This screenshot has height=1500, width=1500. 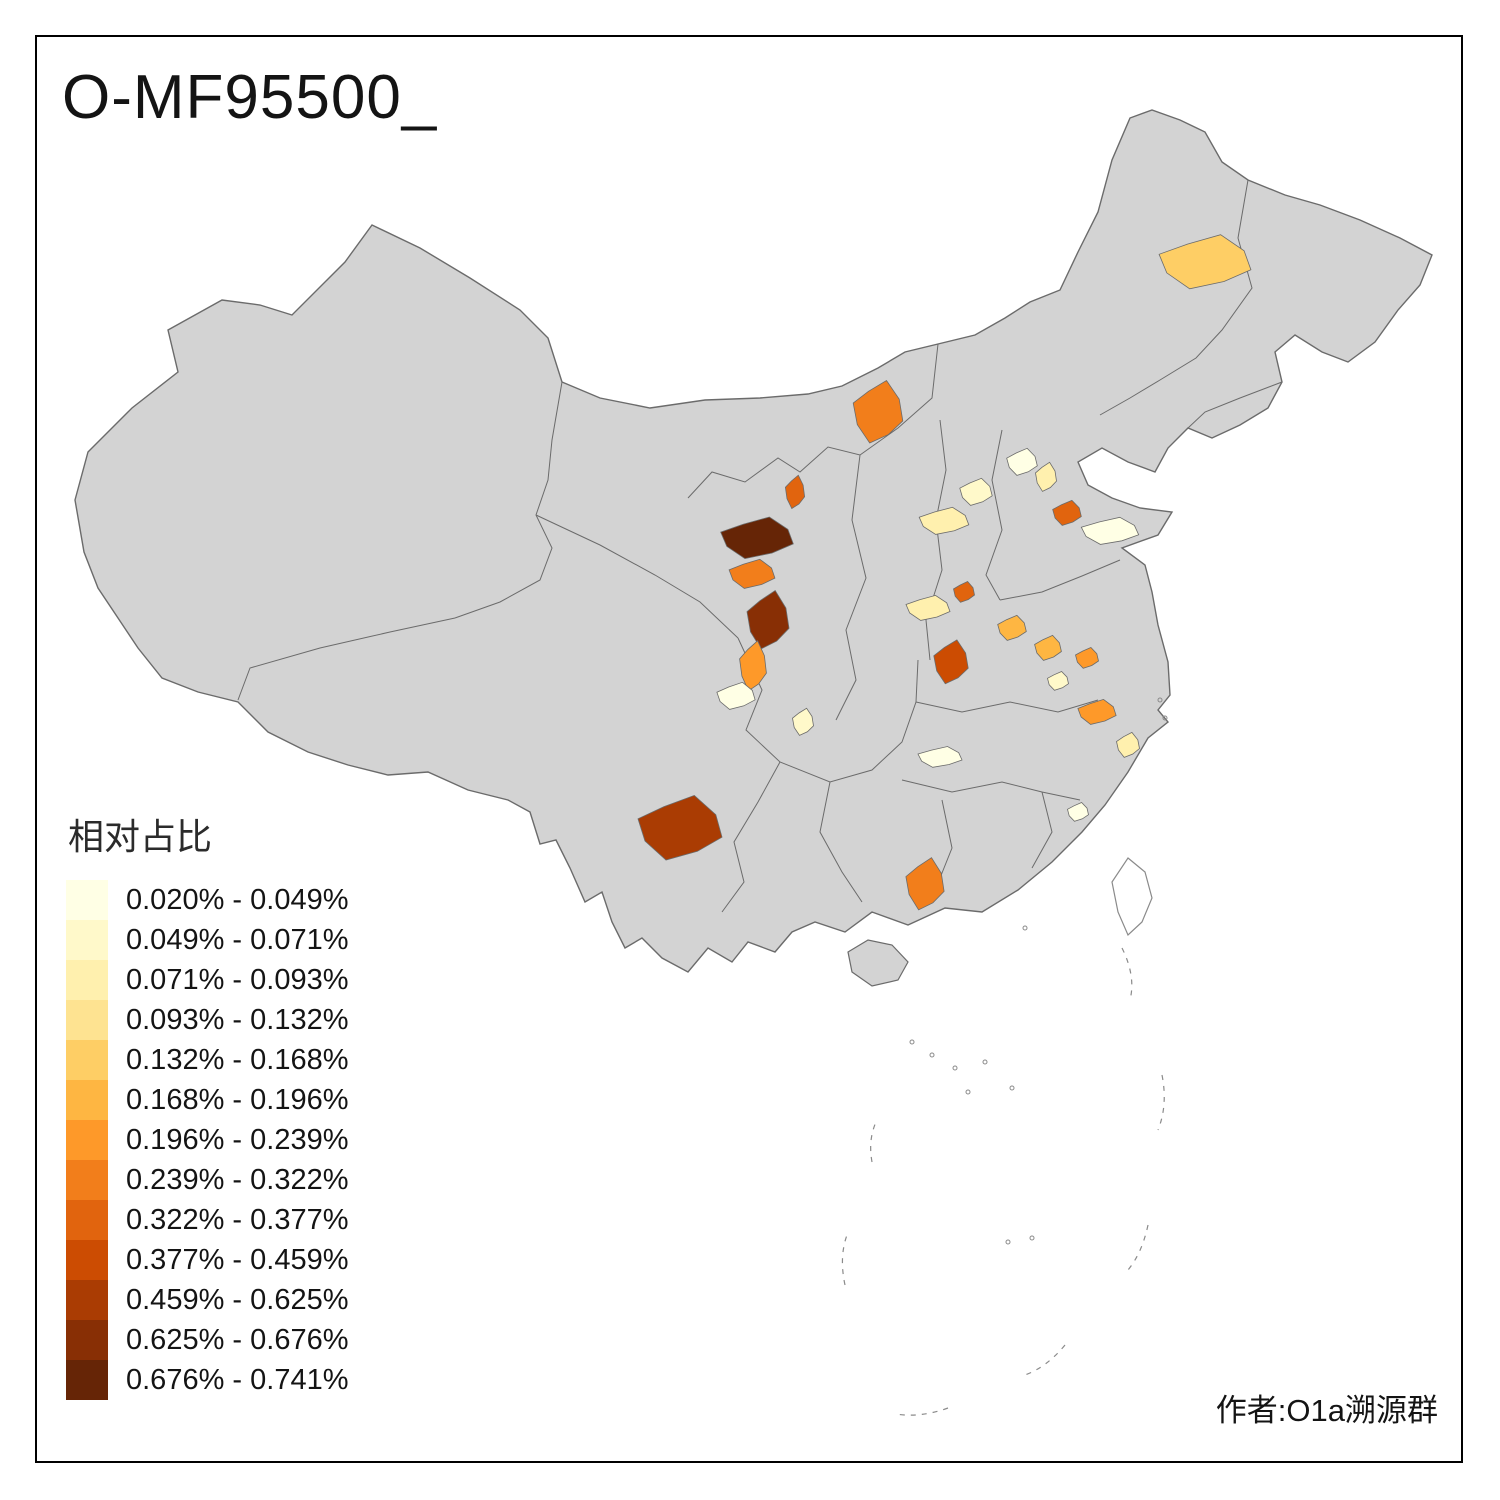 I want to click on legend-item: 0.071% - 0.093%, so click(x=207, y=980).